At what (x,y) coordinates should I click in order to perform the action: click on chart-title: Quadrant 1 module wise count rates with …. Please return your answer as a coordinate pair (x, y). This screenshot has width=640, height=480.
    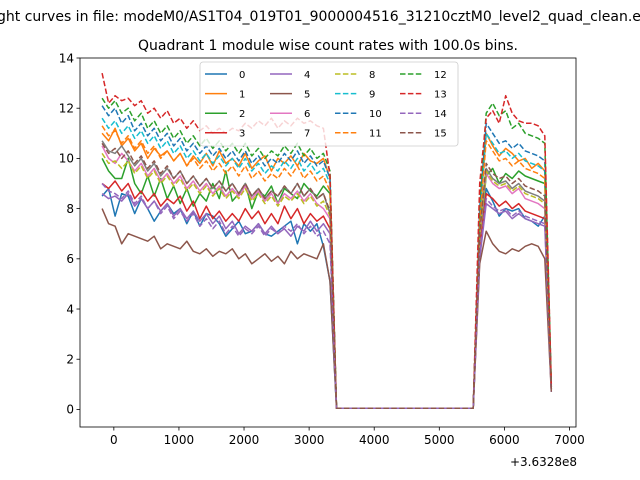
    Looking at the image, I should click on (328, 46).